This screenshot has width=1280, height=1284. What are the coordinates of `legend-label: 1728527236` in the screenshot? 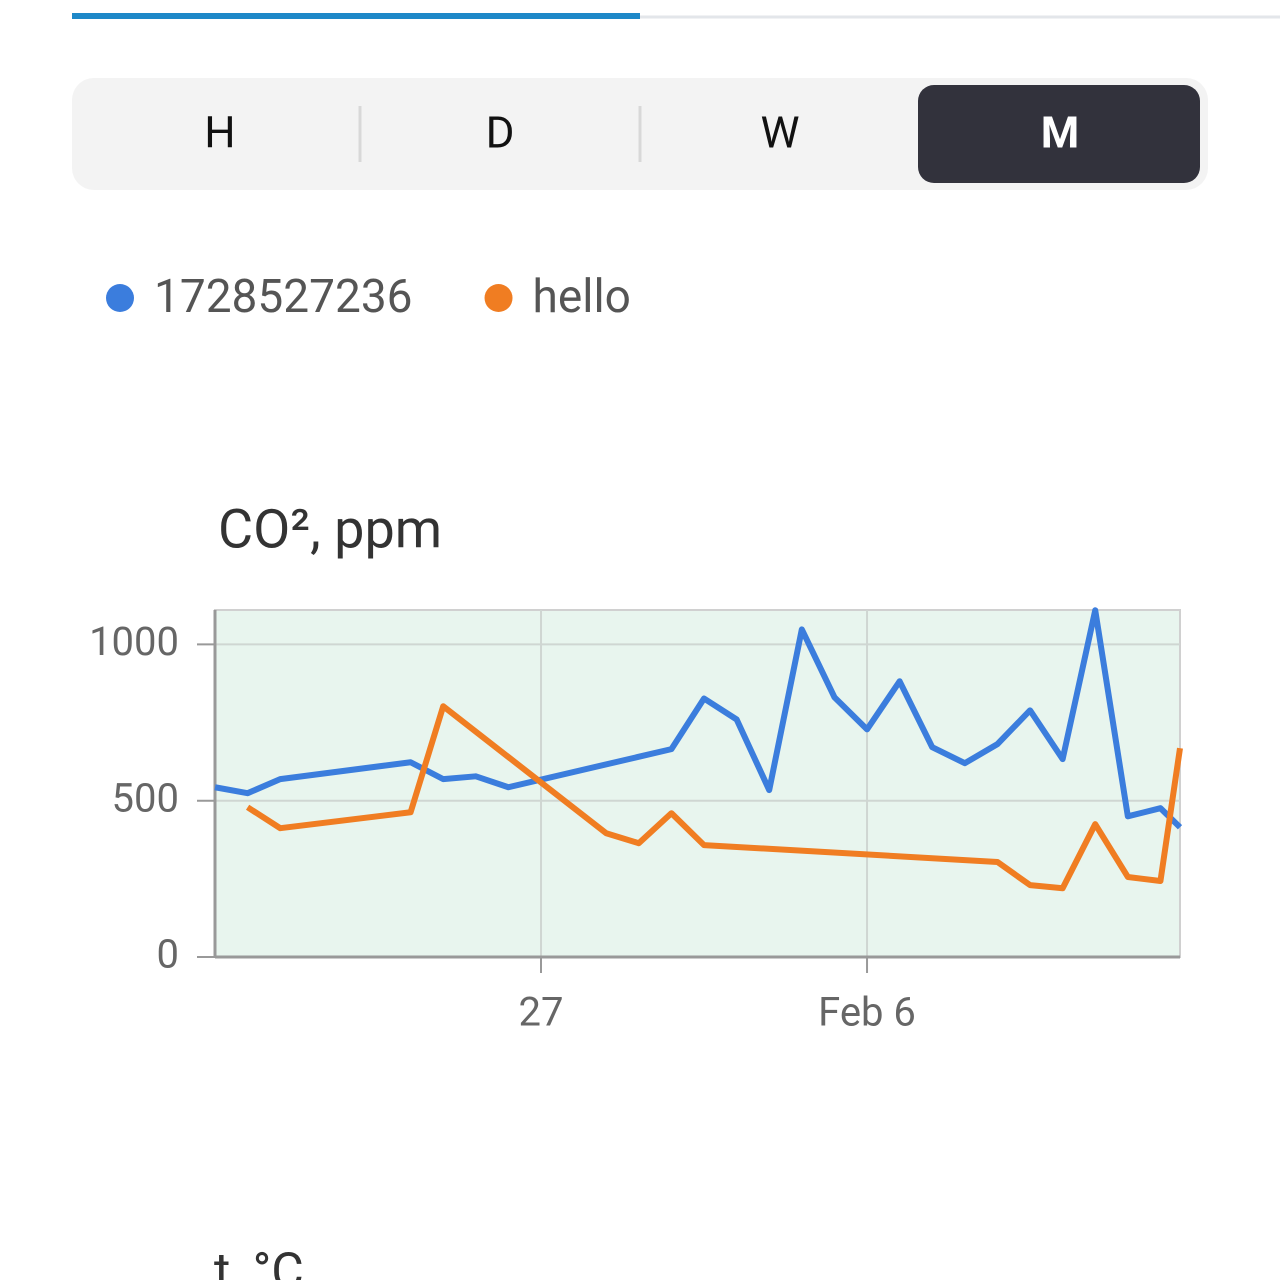 It's located at (283, 297).